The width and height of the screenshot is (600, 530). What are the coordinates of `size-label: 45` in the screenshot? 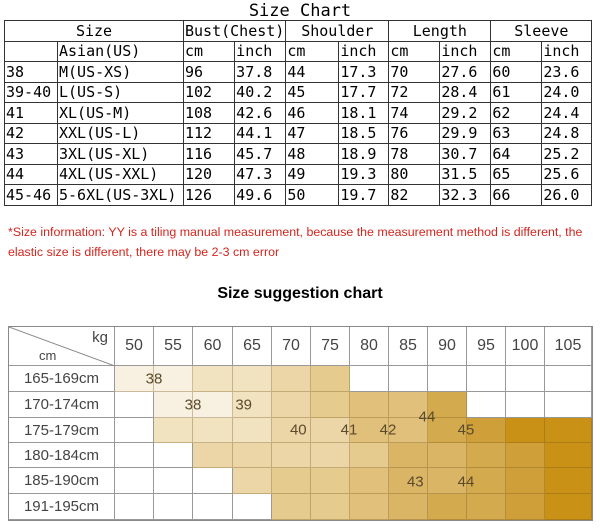 It's located at (466, 430).